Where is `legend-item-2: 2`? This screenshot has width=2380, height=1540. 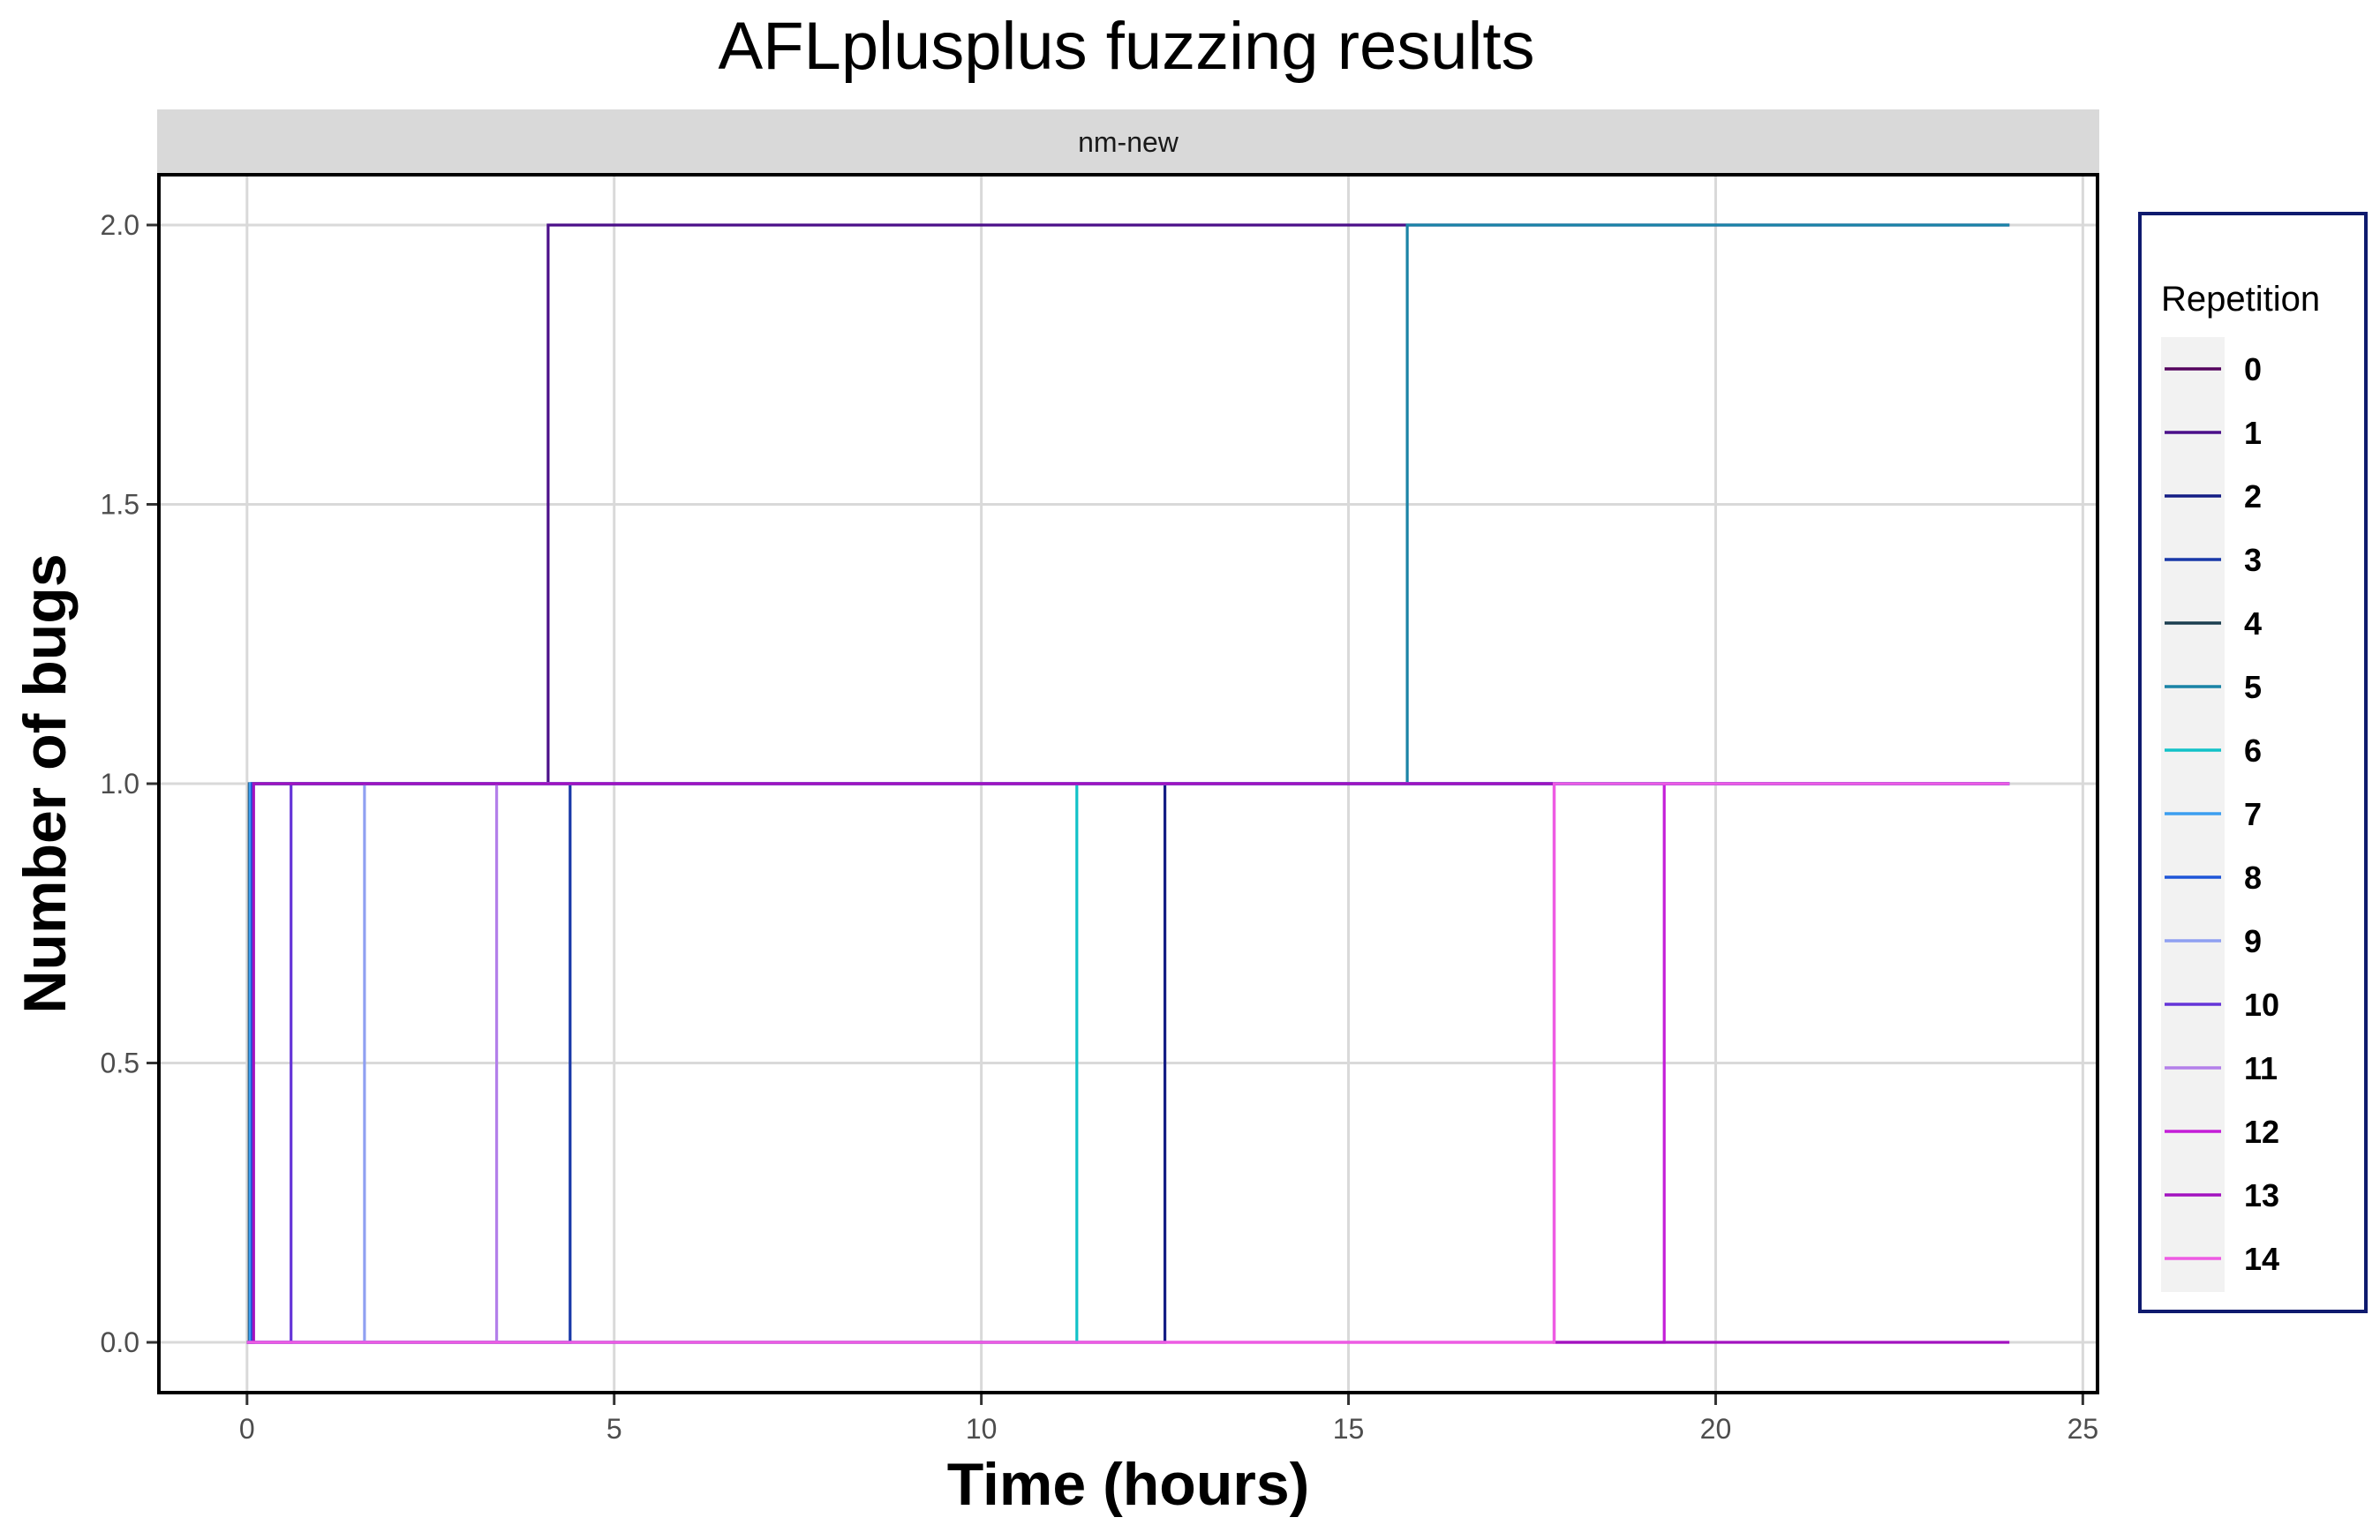 legend-item-2: 2 is located at coordinates (2213, 496).